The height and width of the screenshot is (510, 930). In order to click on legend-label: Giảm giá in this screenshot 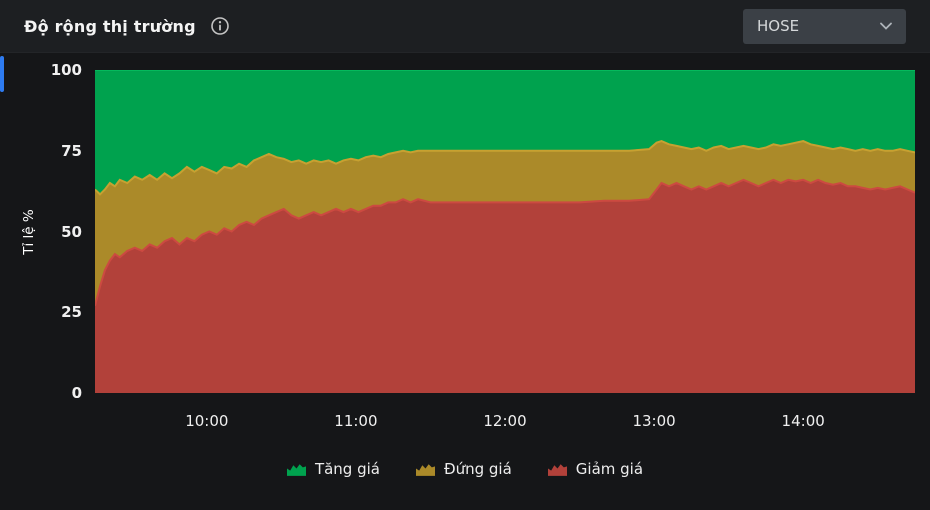, I will do `click(609, 469)`.